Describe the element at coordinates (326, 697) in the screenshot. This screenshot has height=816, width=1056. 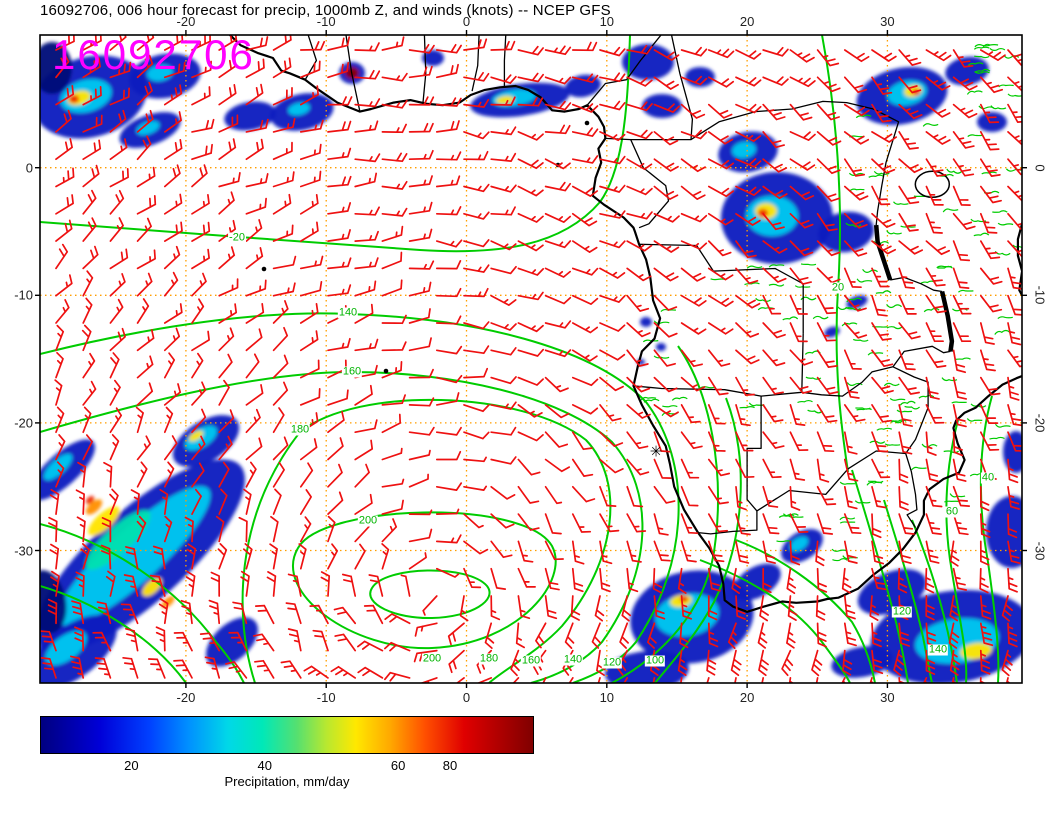
I see `x-tick-label-bottom: -10` at that location.